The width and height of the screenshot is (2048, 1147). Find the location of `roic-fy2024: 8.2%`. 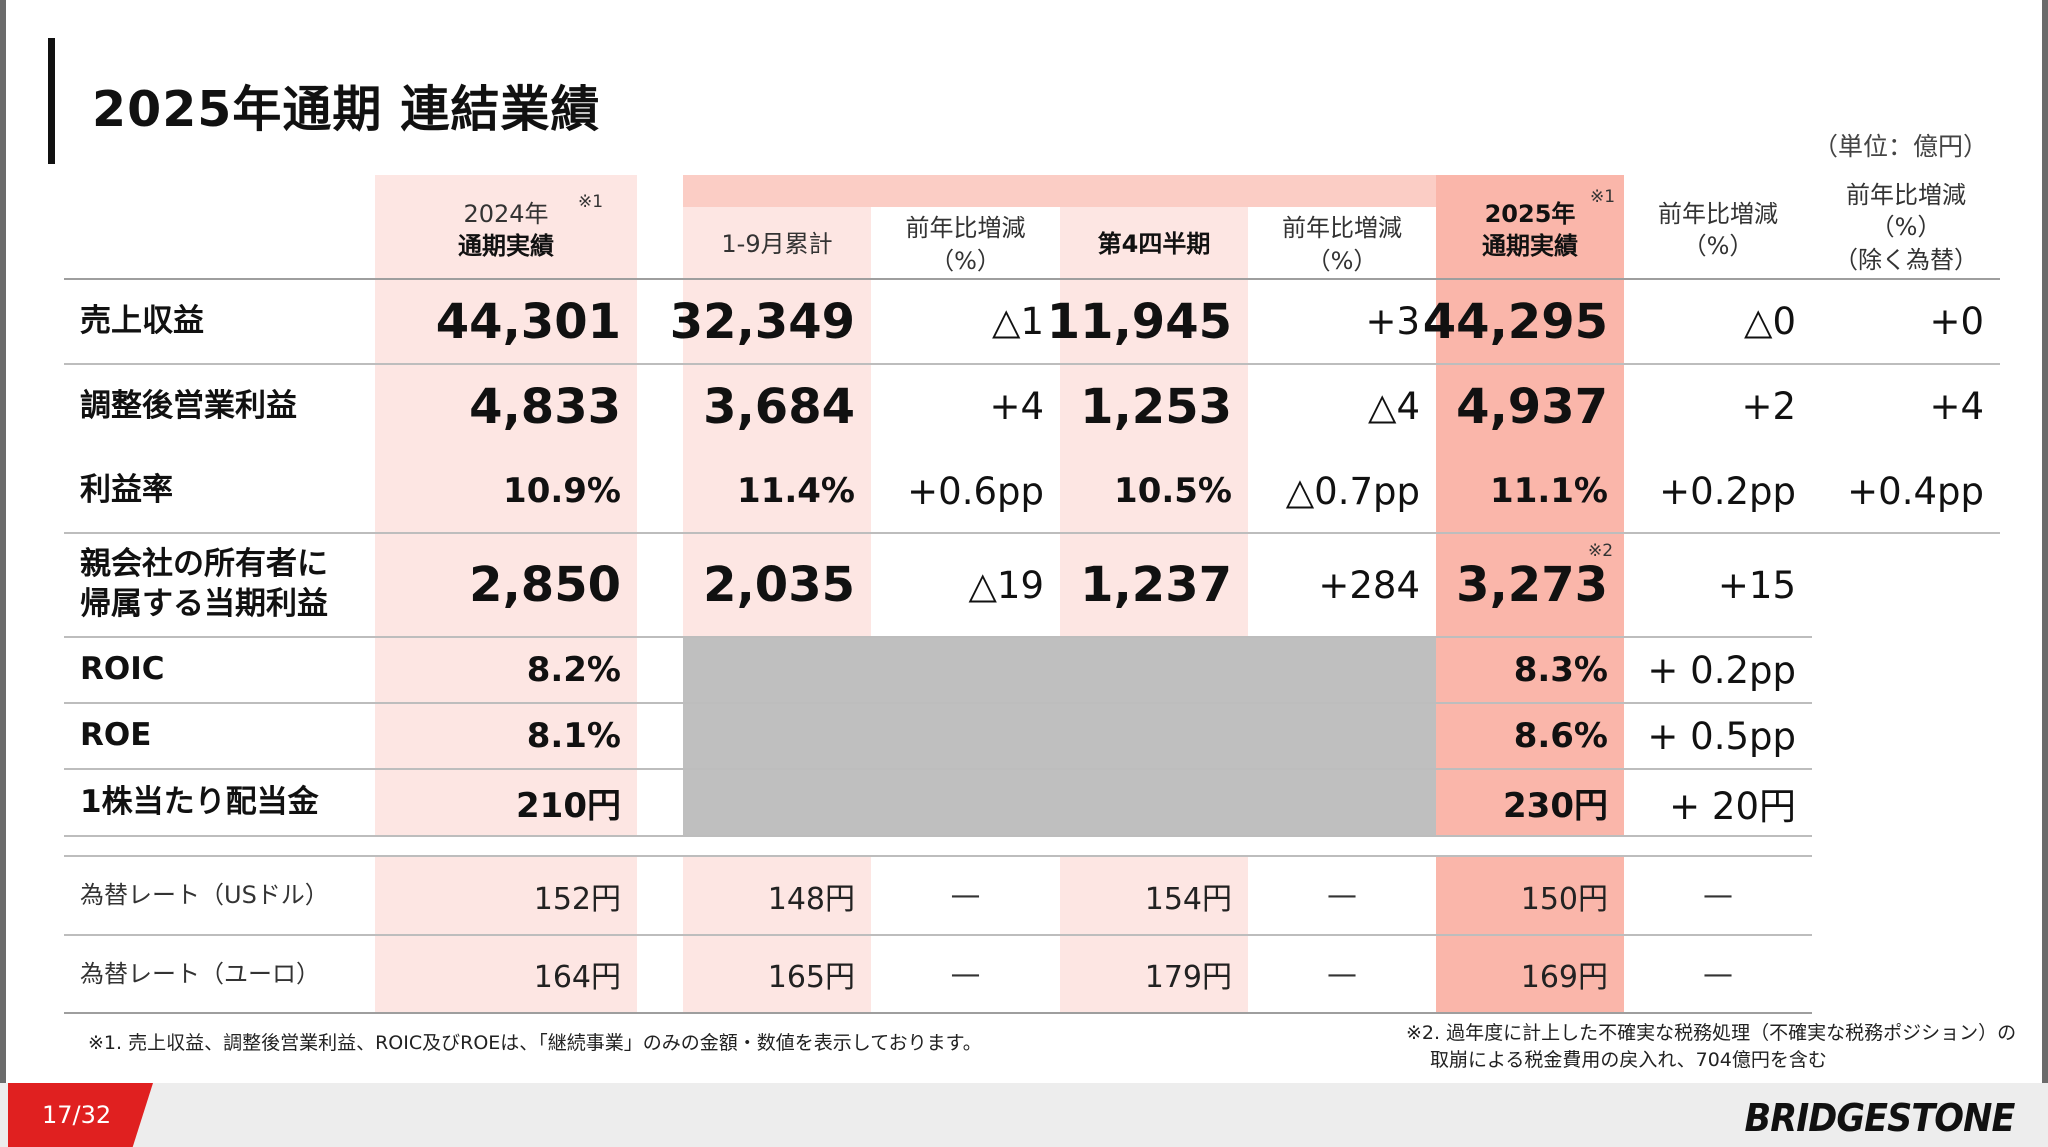

roic-fy2024: 8.2% is located at coordinates (573, 670).